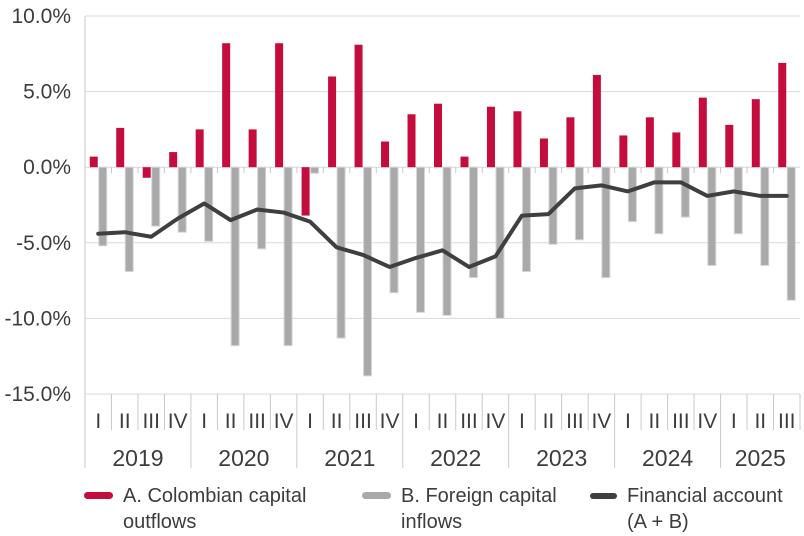 The height and width of the screenshot is (536, 804). I want to click on y-axis-label: -5.0%, so click(43, 243).